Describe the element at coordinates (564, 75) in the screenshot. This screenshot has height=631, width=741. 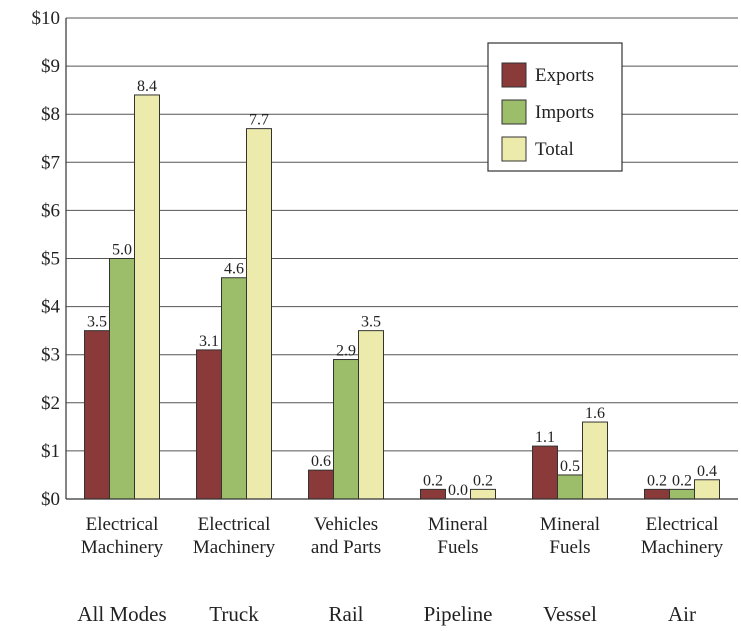
I see `legend-label-exports: Exports` at that location.